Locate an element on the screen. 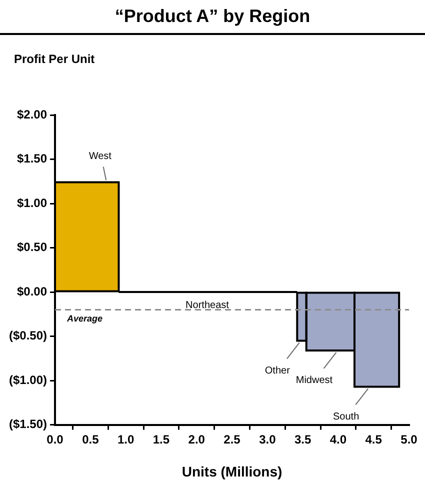  y-tick-label: ($0.50) is located at coordinates (28, 335).